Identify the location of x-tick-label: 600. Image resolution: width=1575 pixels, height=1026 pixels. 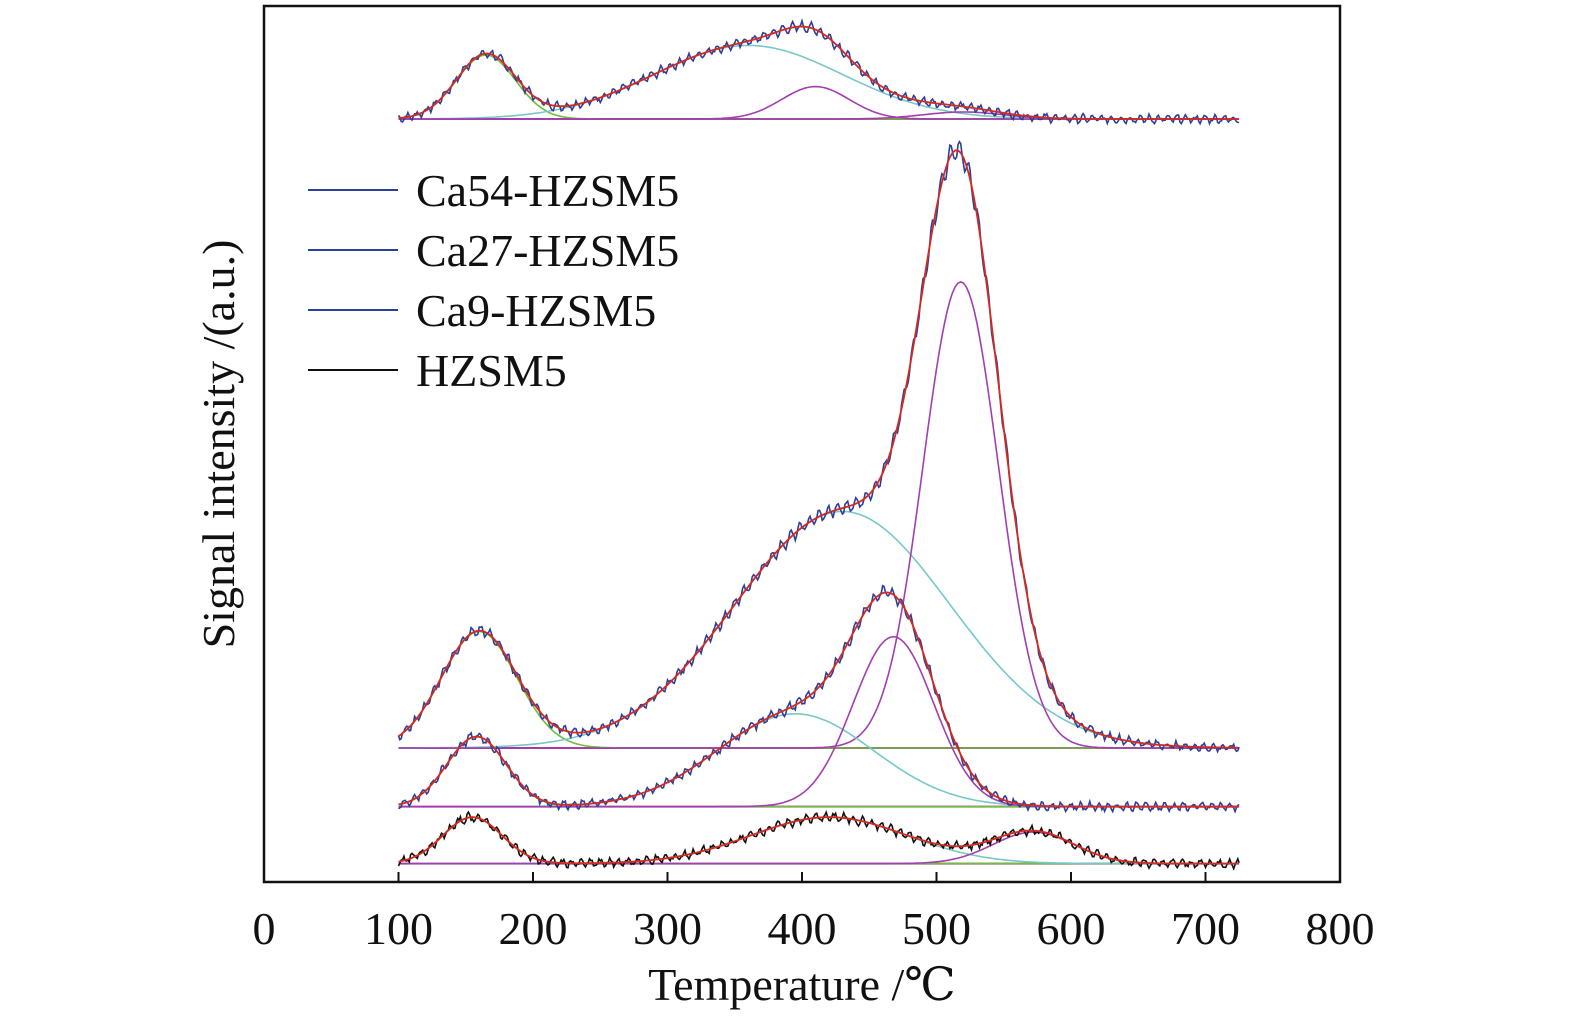
(1071, 928).